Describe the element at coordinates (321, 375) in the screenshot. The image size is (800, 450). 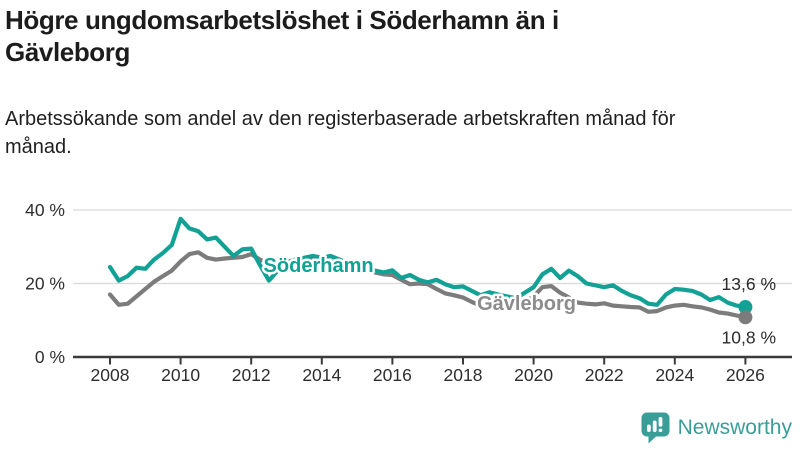
I see `x-tick-label: 2014` at that location.